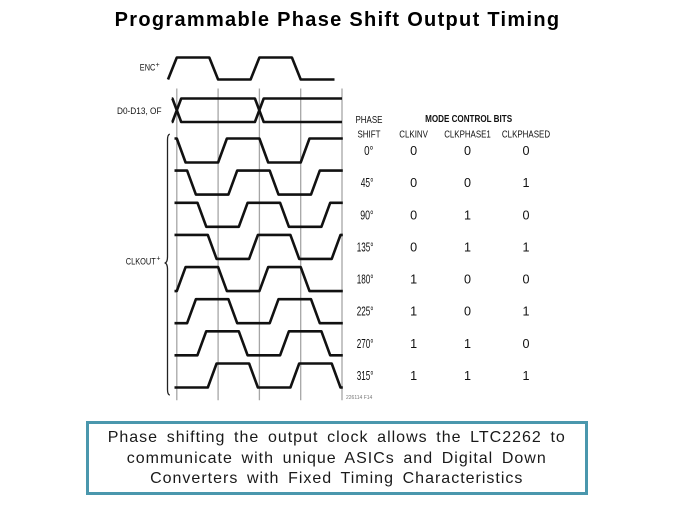 The height and width of the screenshot is (506, 675). I want to click on svg-text: CLKINV, so click(413, 135).